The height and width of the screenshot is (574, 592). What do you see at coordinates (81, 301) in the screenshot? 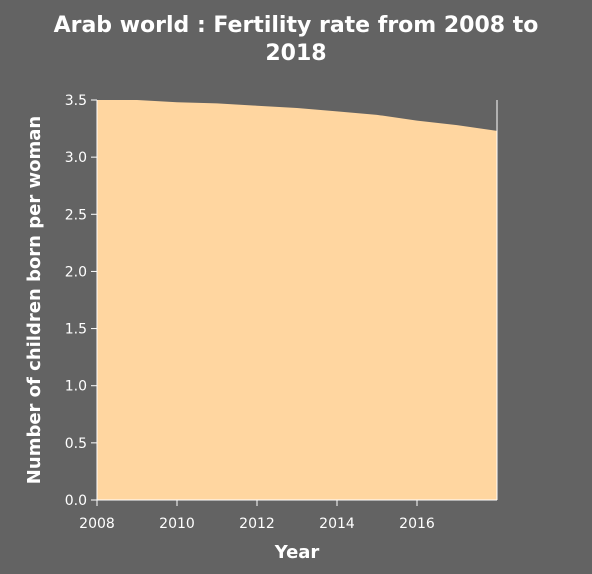
I see `y-axis-ticks: 0.0 0.5 1.0 1.5 2.0 2.5 3.0 3.5` at bounding box center [81, 301].